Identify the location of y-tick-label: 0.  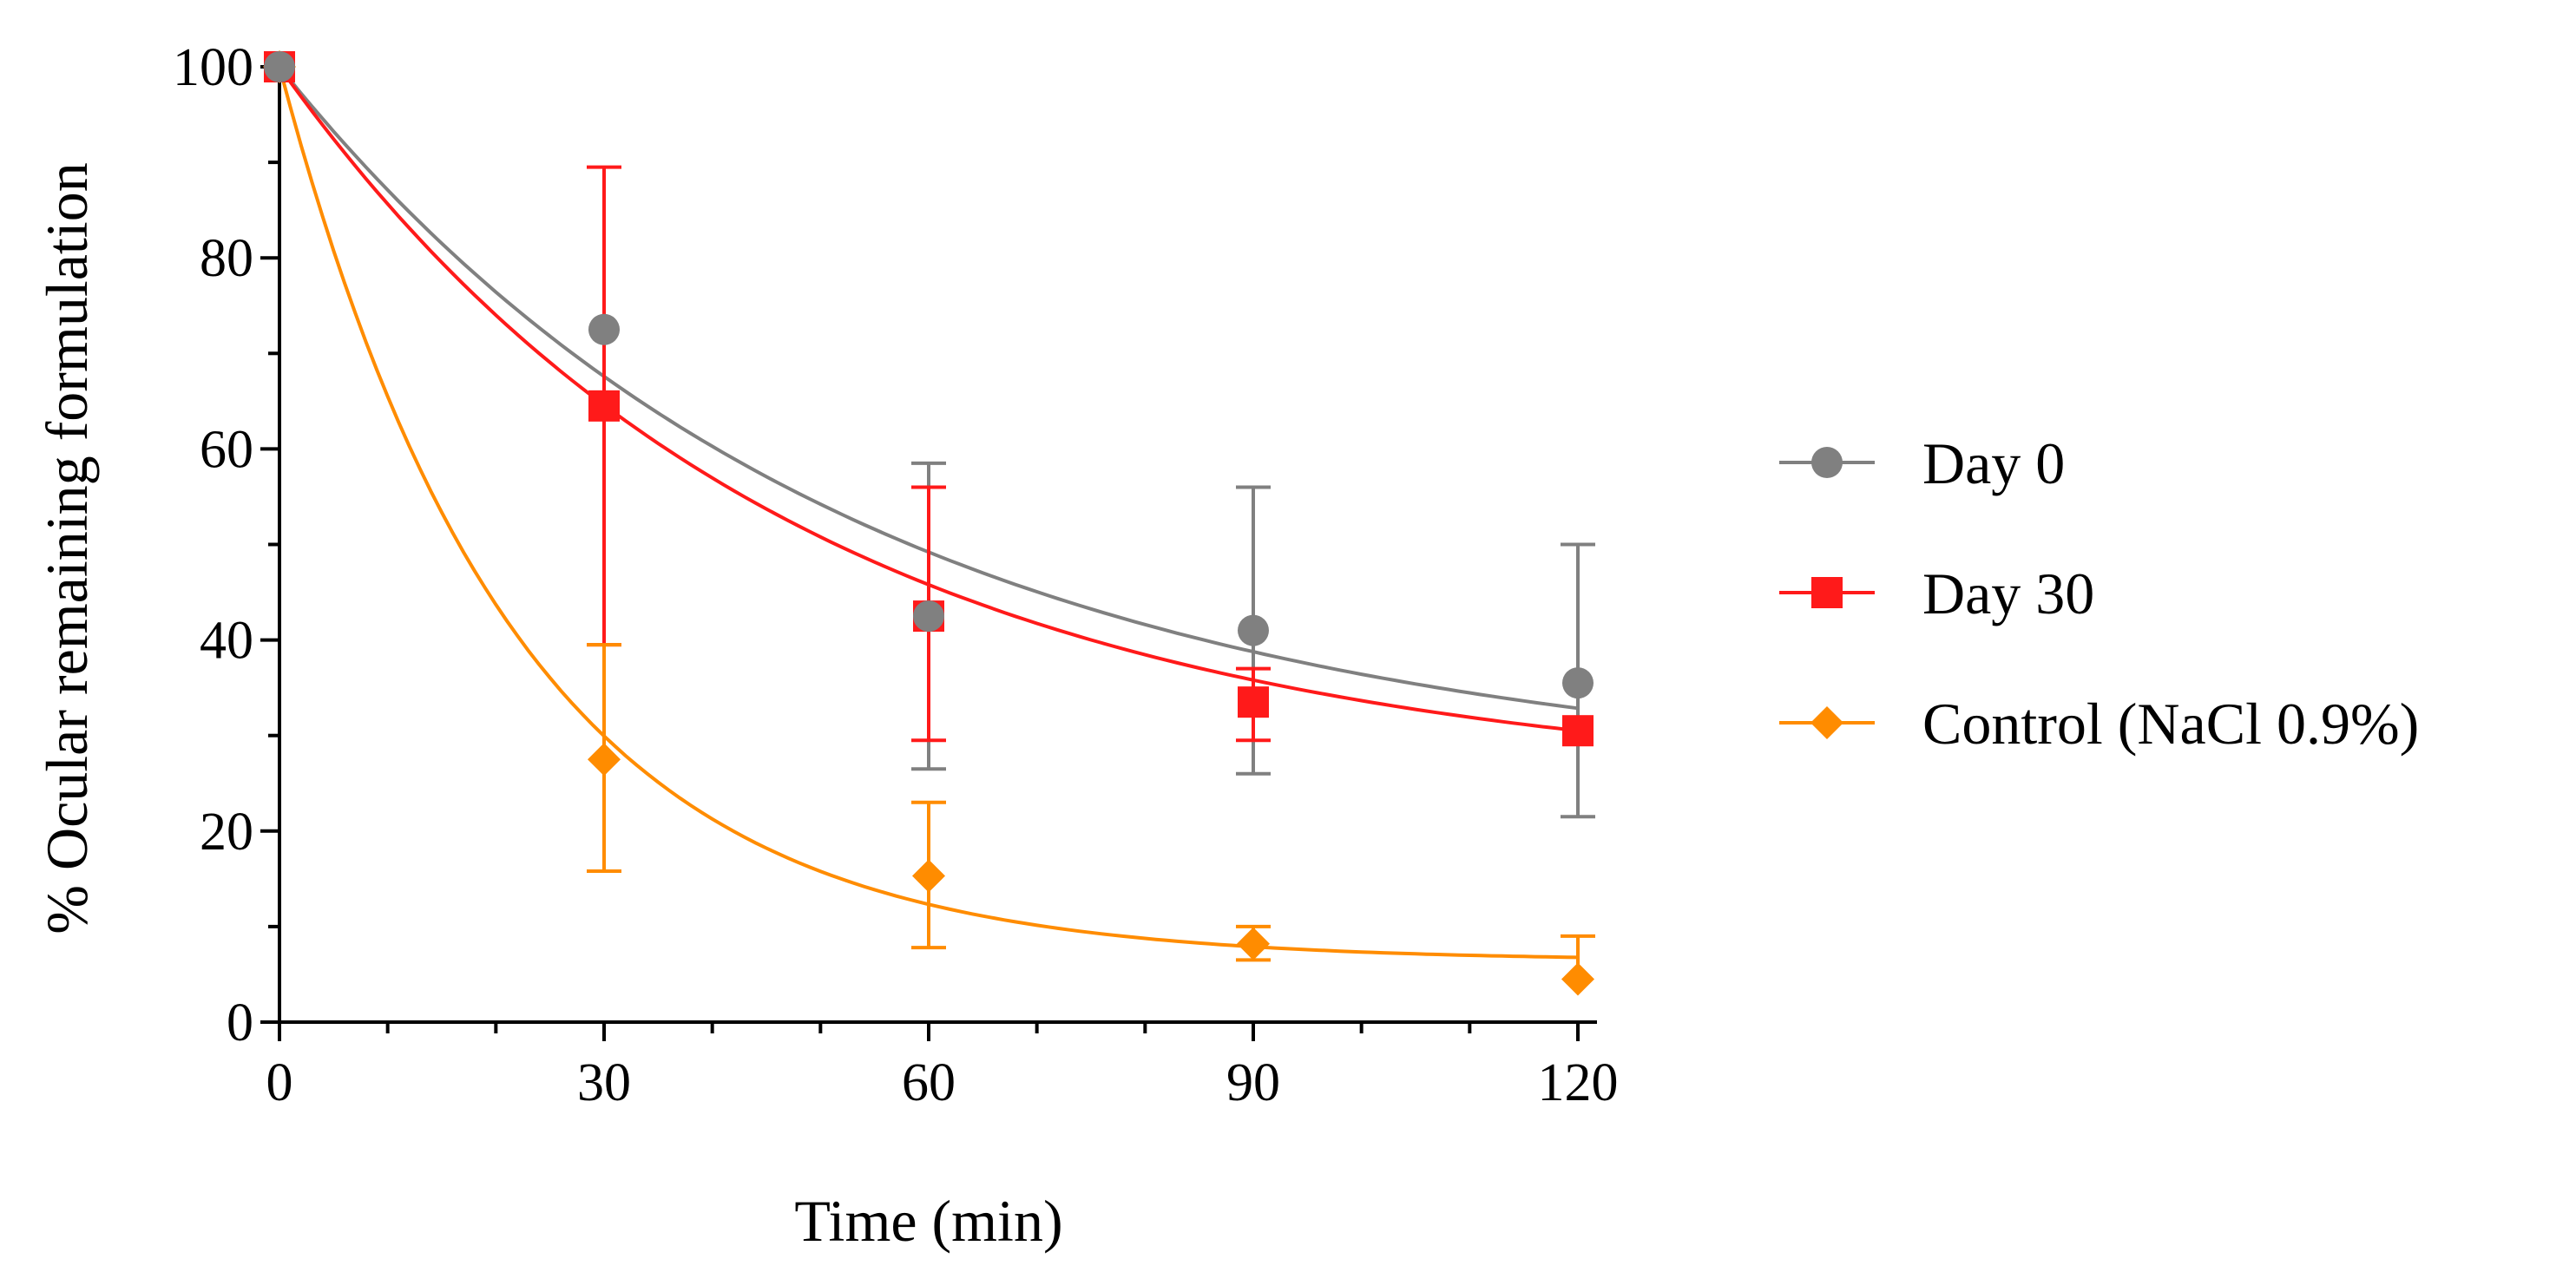
(240, 1022).